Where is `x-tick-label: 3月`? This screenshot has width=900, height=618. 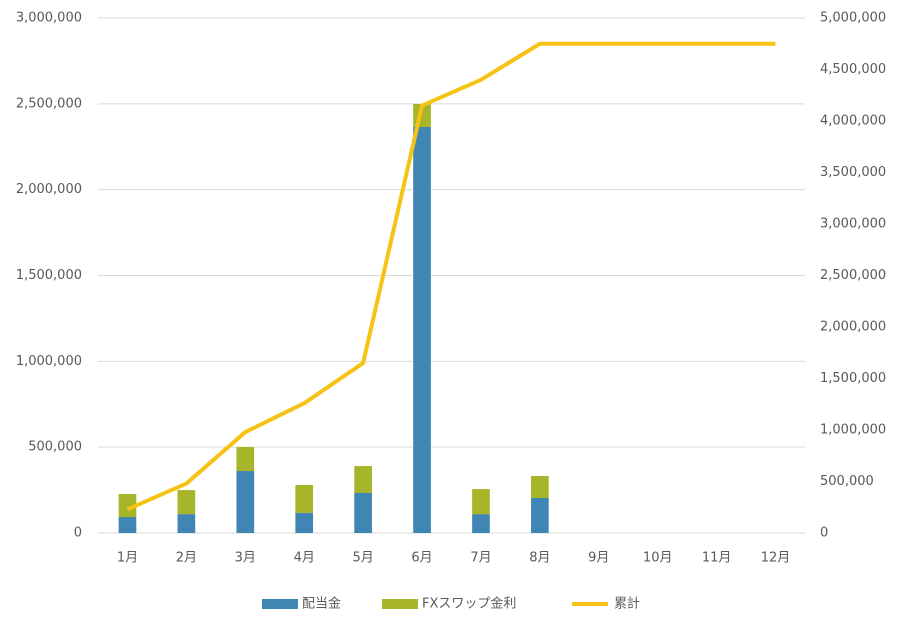 x-tick-label: 3月 is located at coordinates (245, 558).